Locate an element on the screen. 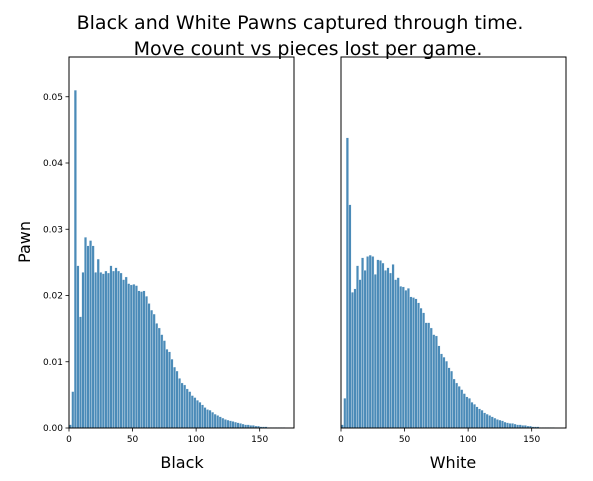 The image size is (593, 481). x-tick-label: 150 is located at coordinates (531, 440).